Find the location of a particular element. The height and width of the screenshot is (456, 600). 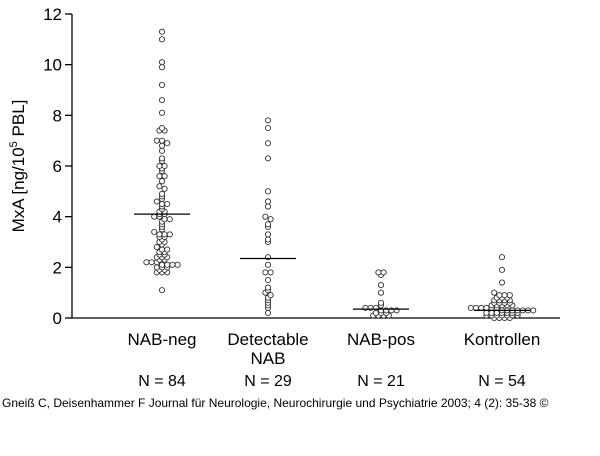

y-tick-label: 6 is located at coordinates (57, 166).